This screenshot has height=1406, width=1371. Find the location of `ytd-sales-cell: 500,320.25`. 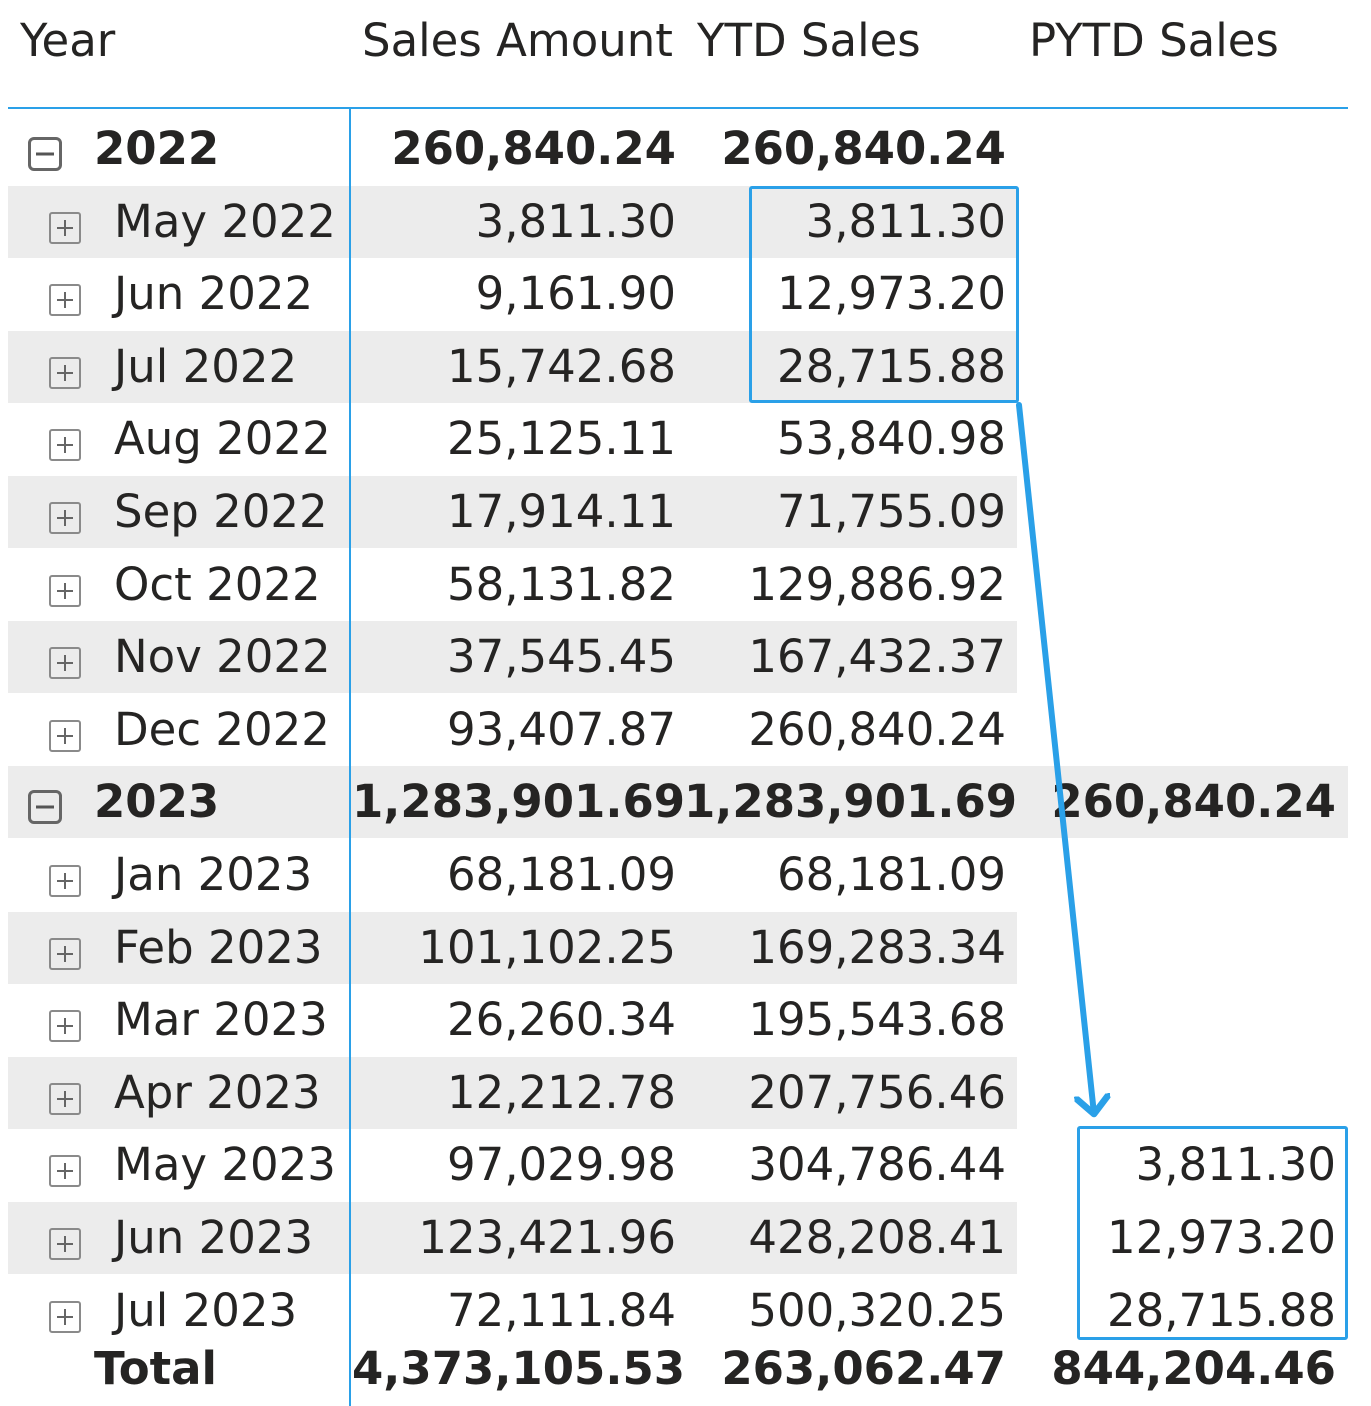

ytd-sales-cell: 500,320.25 is located at coordinates (877, 1310).